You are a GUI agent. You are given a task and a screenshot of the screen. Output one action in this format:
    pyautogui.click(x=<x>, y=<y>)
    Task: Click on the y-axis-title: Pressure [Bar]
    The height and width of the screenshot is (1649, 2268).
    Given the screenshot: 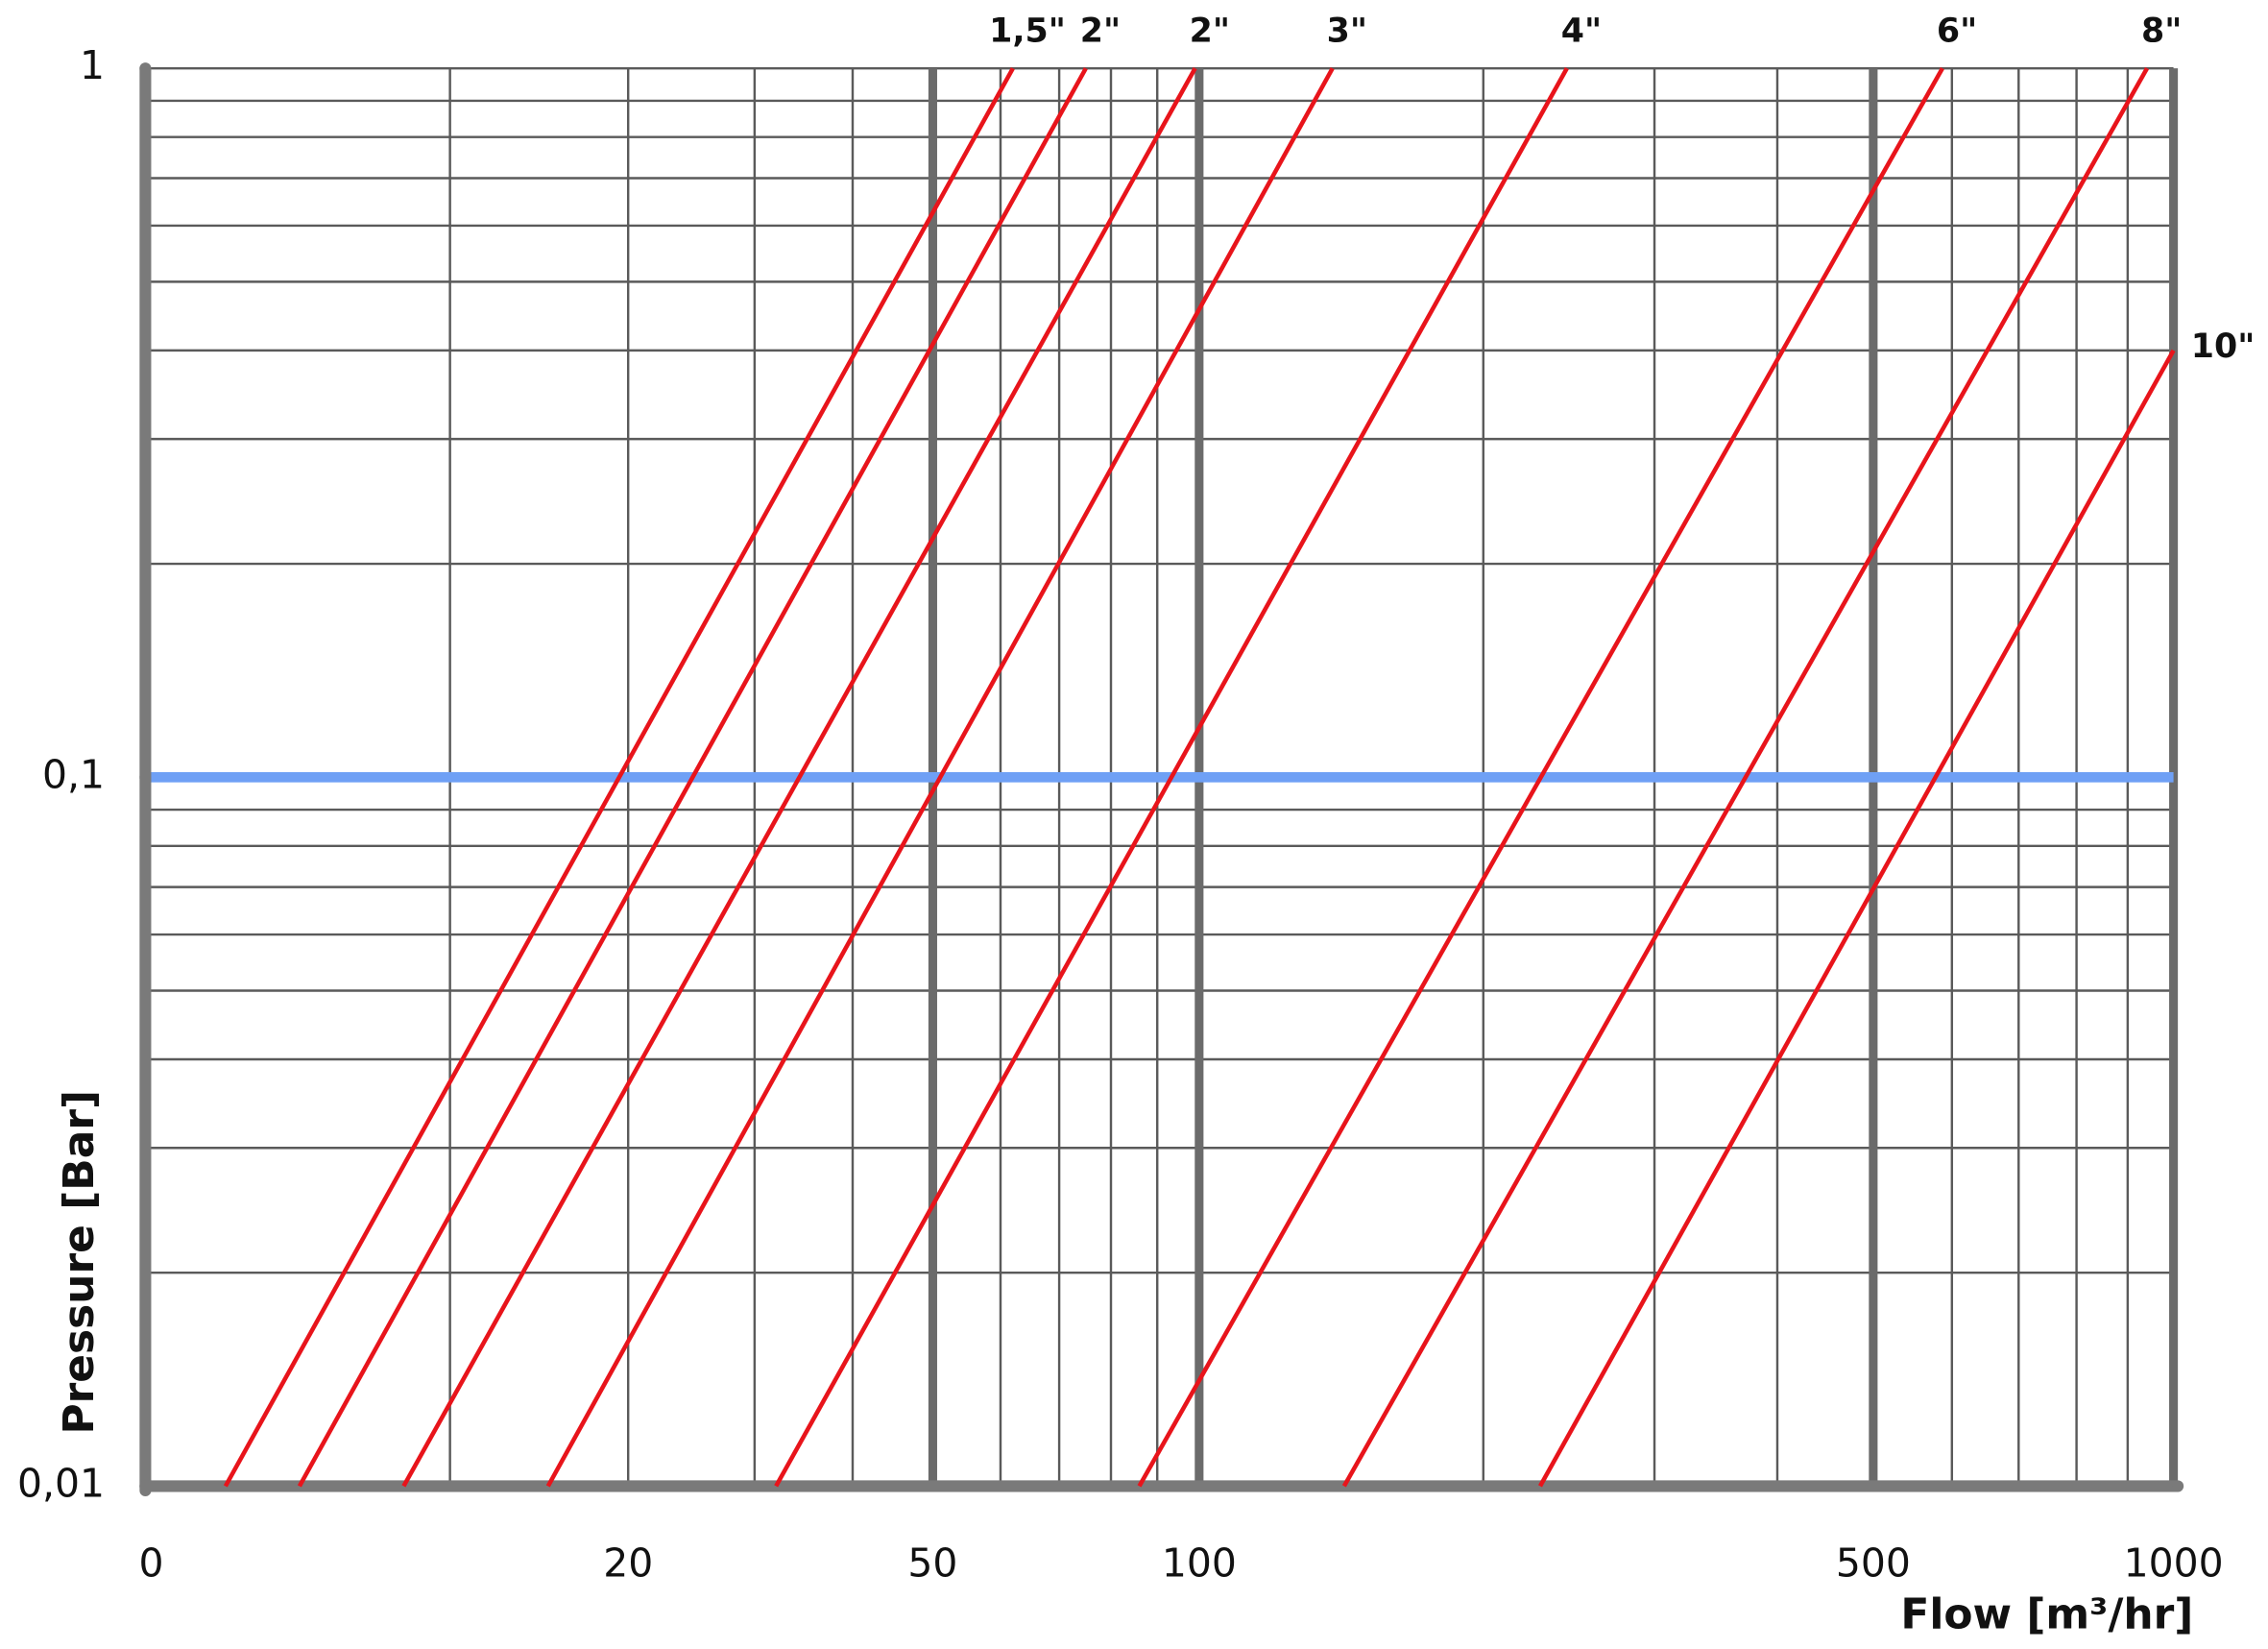 What is the action you would take?
    pyautogui.click(x=79, y=1262)
    